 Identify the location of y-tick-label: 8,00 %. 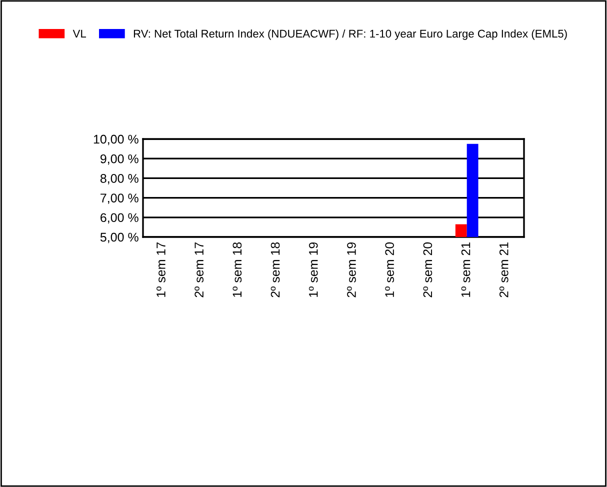
(119, 179).